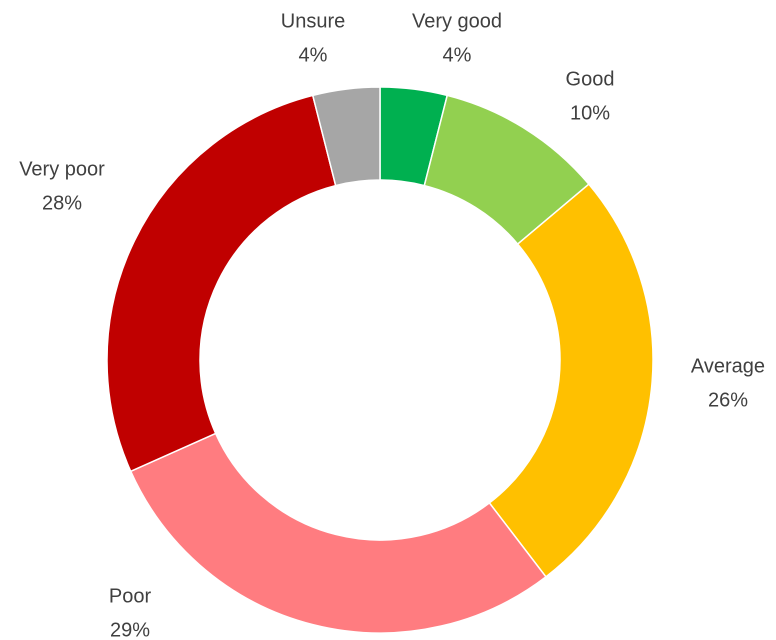 This screenshot has height=640, width=776. Describe the element at coordinates (62, 169) in the screenshot. I see `category-label: Very poor` at that location.